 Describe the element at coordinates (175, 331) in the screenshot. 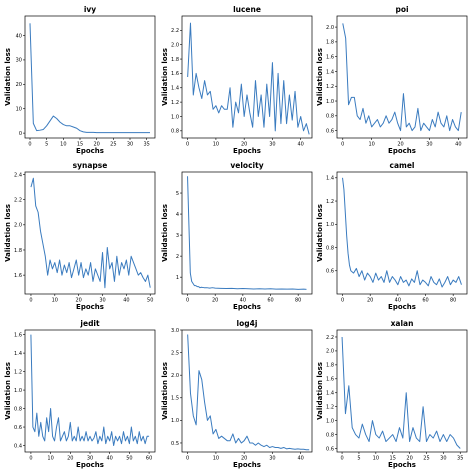

I see `y-tick-label: 3.0` at that location.